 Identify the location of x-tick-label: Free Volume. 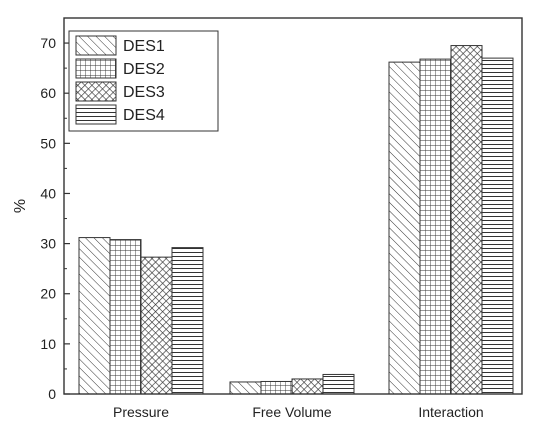
(292, 412).